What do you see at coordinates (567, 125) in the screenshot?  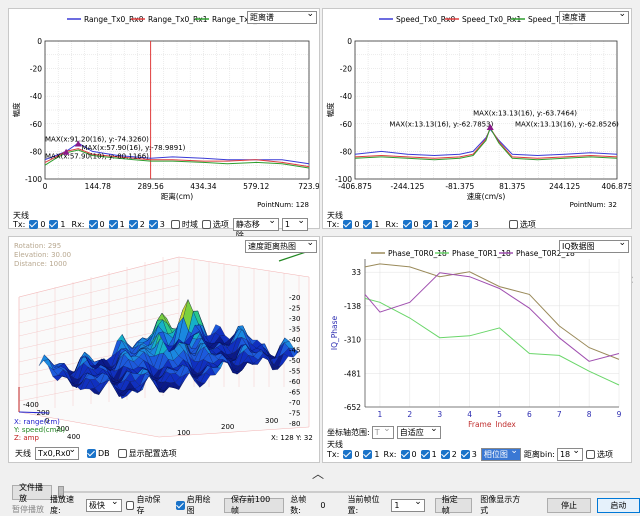 I see `max-annotation: MAX(x:13.13(16), y:-62.8526)` at bounding box center [567, 125].